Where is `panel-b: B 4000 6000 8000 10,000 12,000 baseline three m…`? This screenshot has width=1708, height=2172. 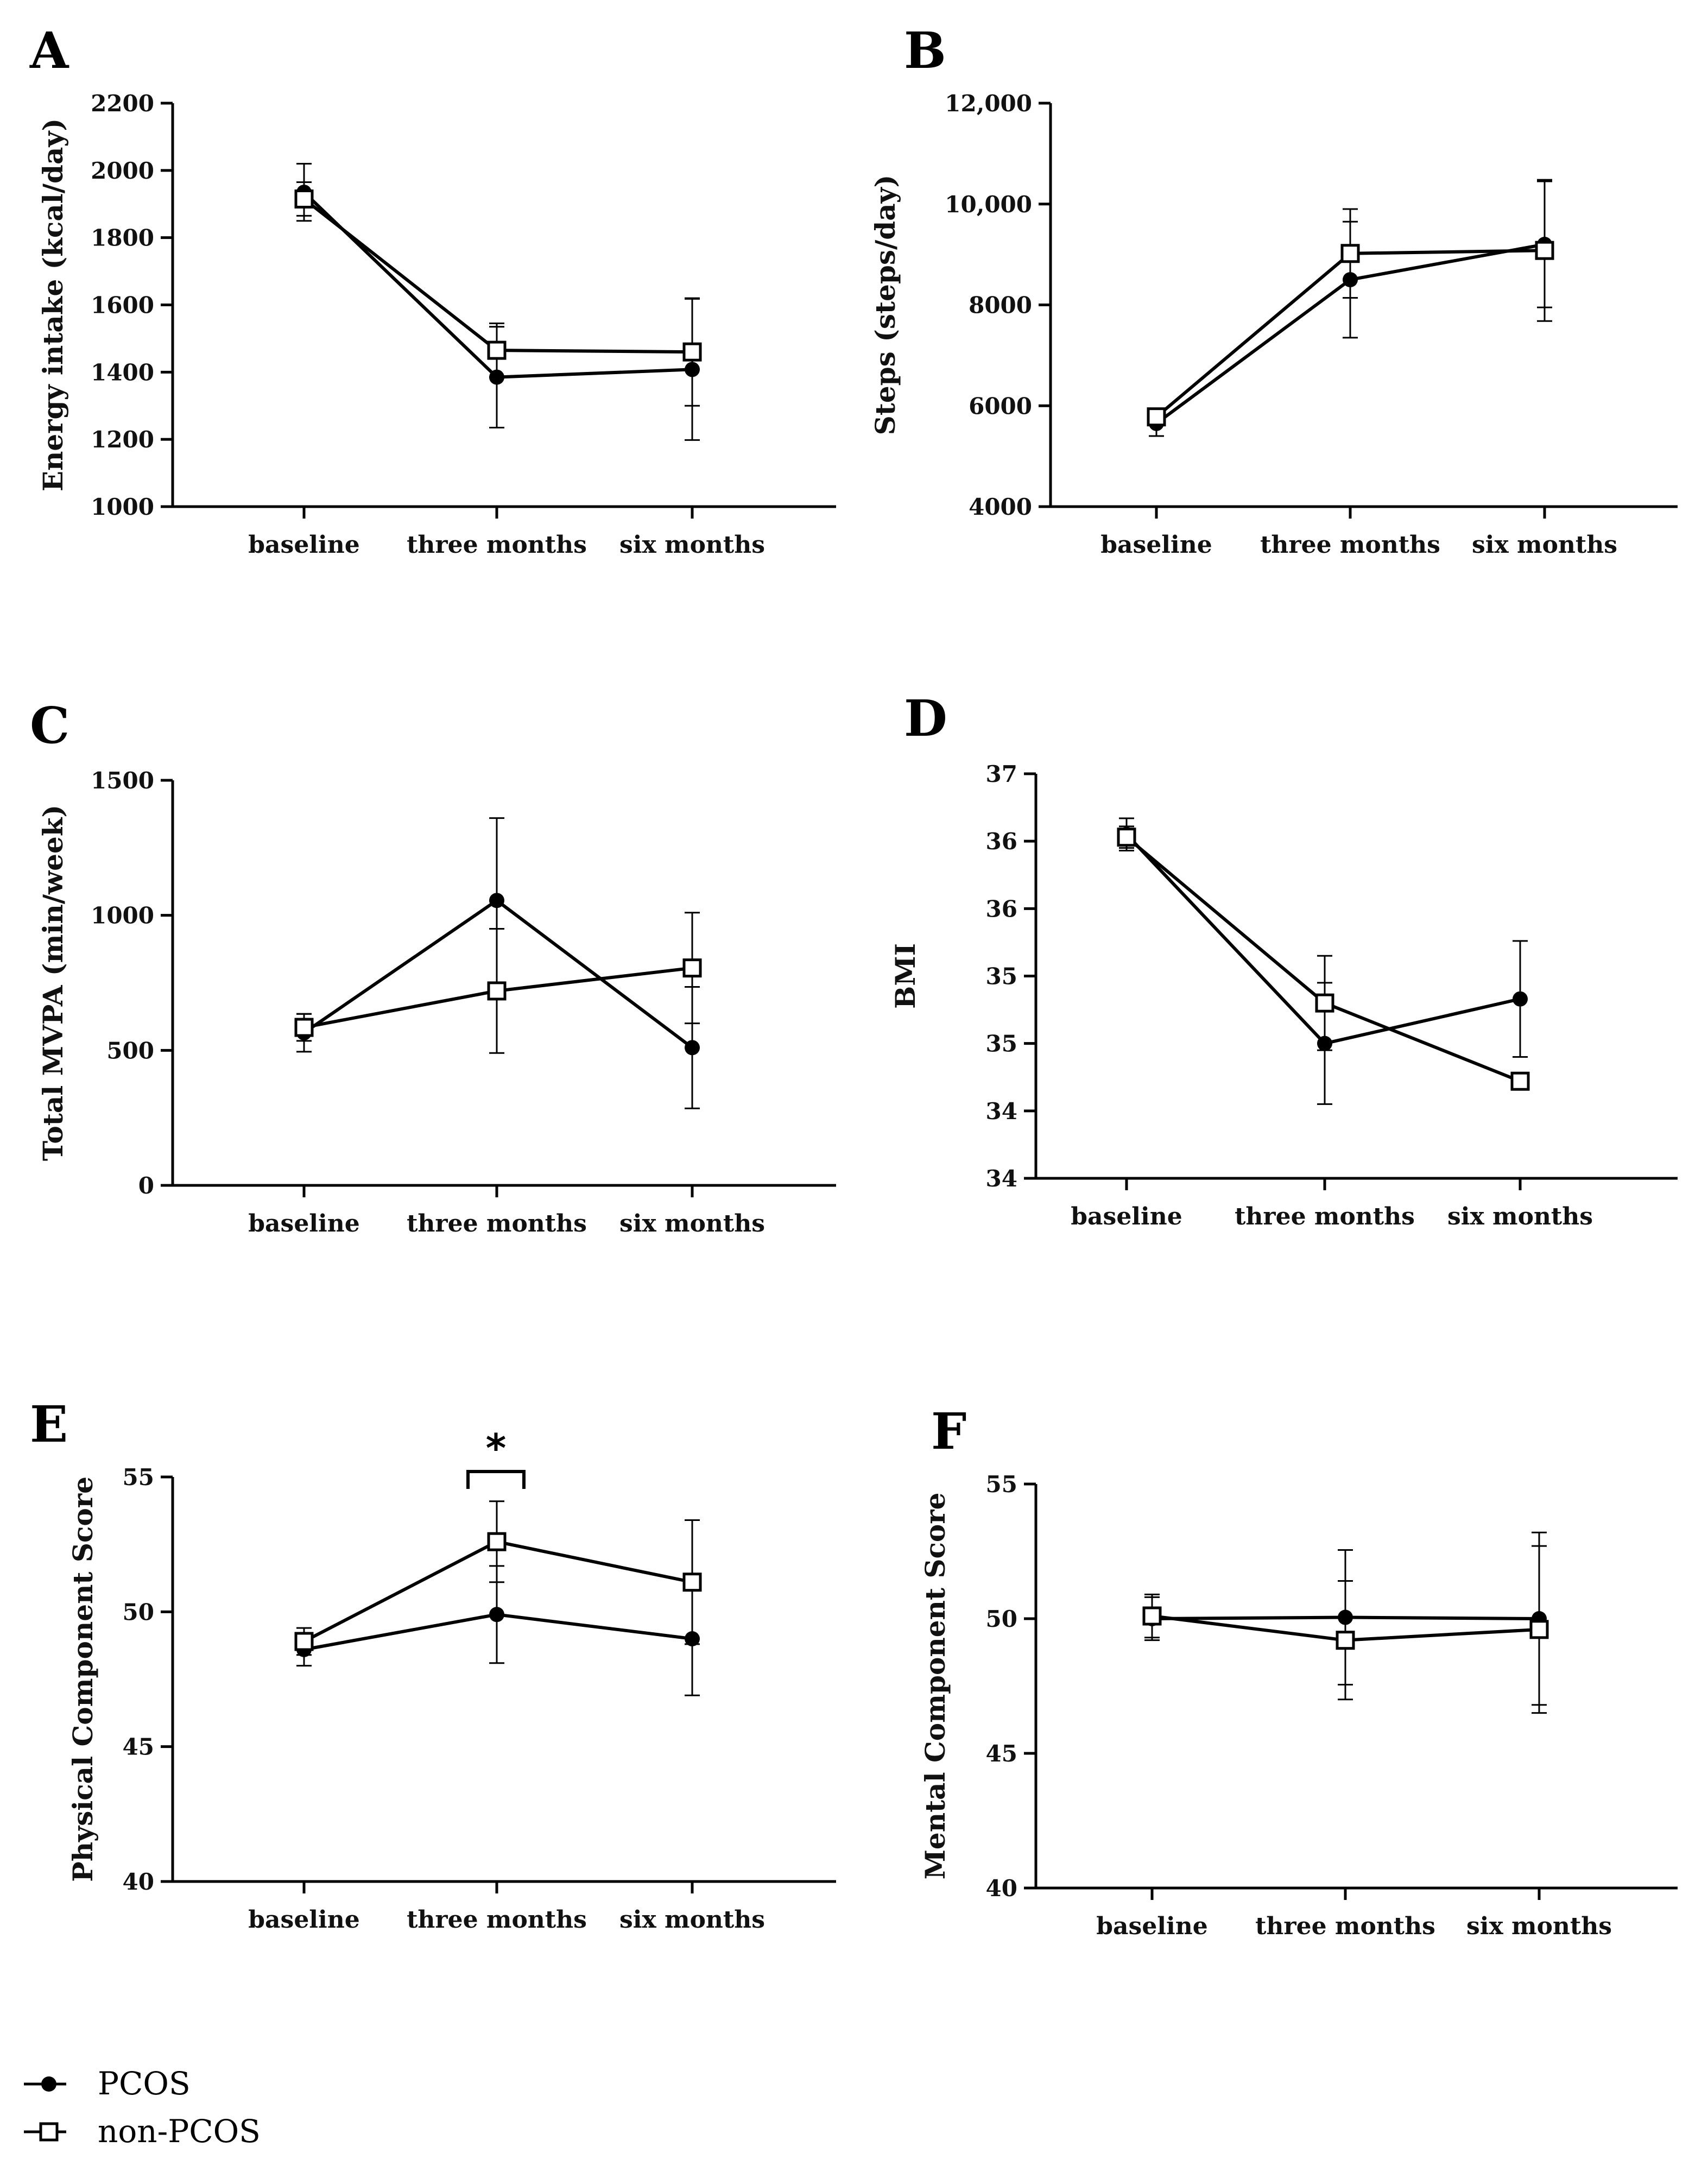 panel-b: B 4000 6000 8000 10,000 12,000 baseline three m… is located at coordinates (1273, 290).